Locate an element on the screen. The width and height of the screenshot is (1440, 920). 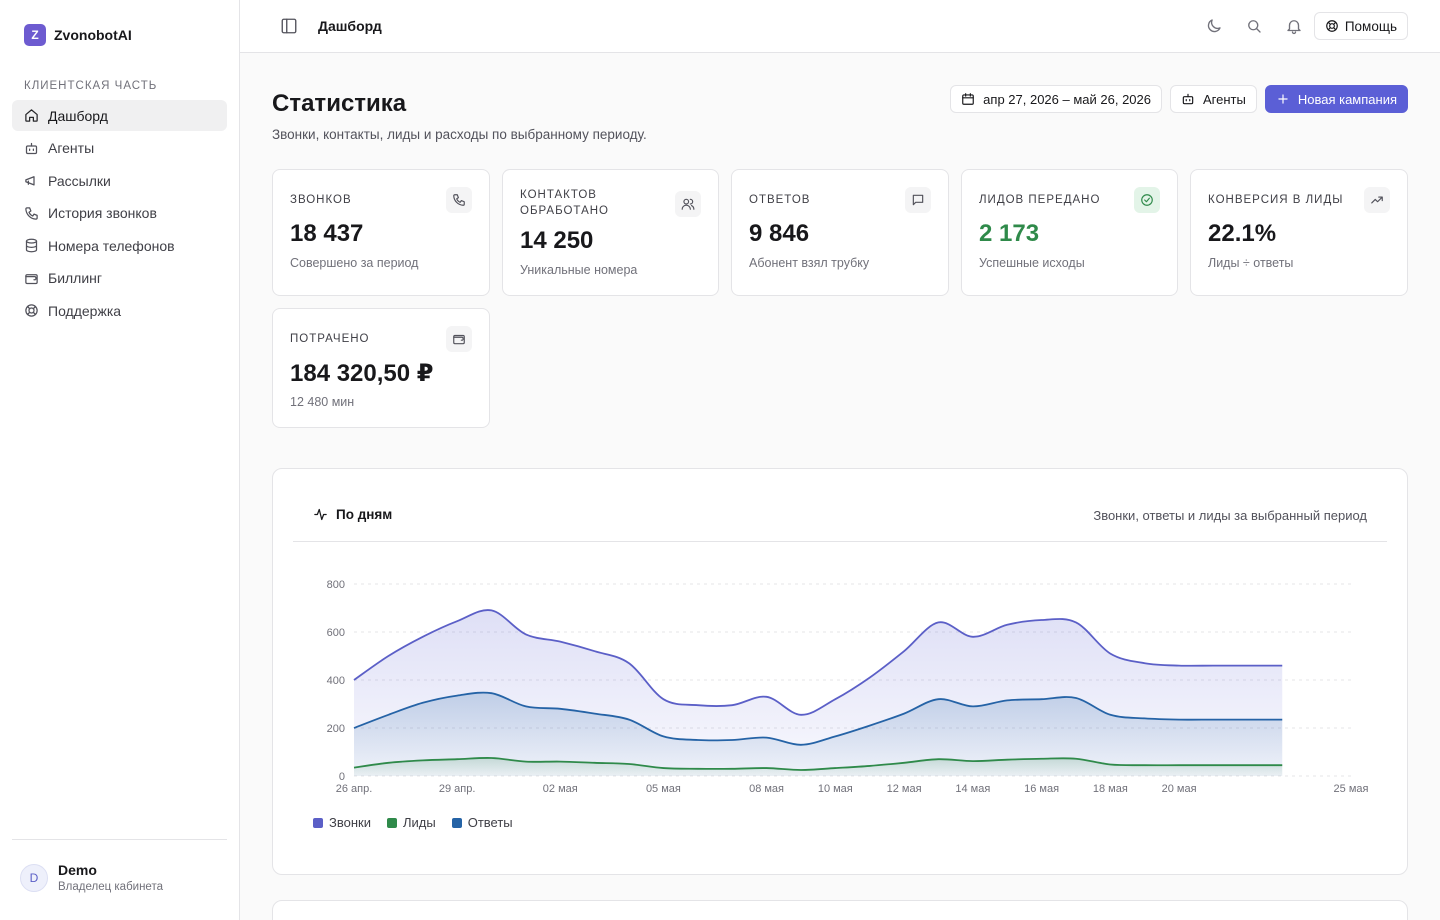
kpi-note: Абонент взял трубку is located at coordinates (809, 263).